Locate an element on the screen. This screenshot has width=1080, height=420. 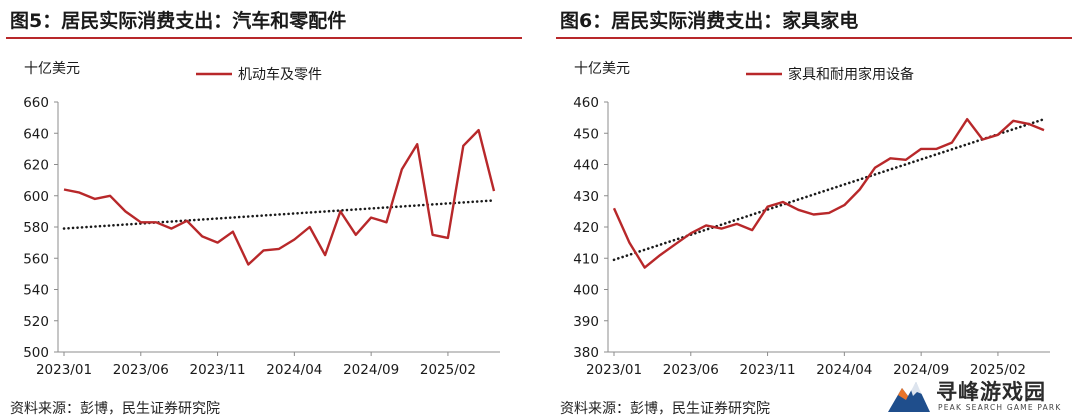
legend-label: 机动车及零件 is located at coordinates (280, 74).